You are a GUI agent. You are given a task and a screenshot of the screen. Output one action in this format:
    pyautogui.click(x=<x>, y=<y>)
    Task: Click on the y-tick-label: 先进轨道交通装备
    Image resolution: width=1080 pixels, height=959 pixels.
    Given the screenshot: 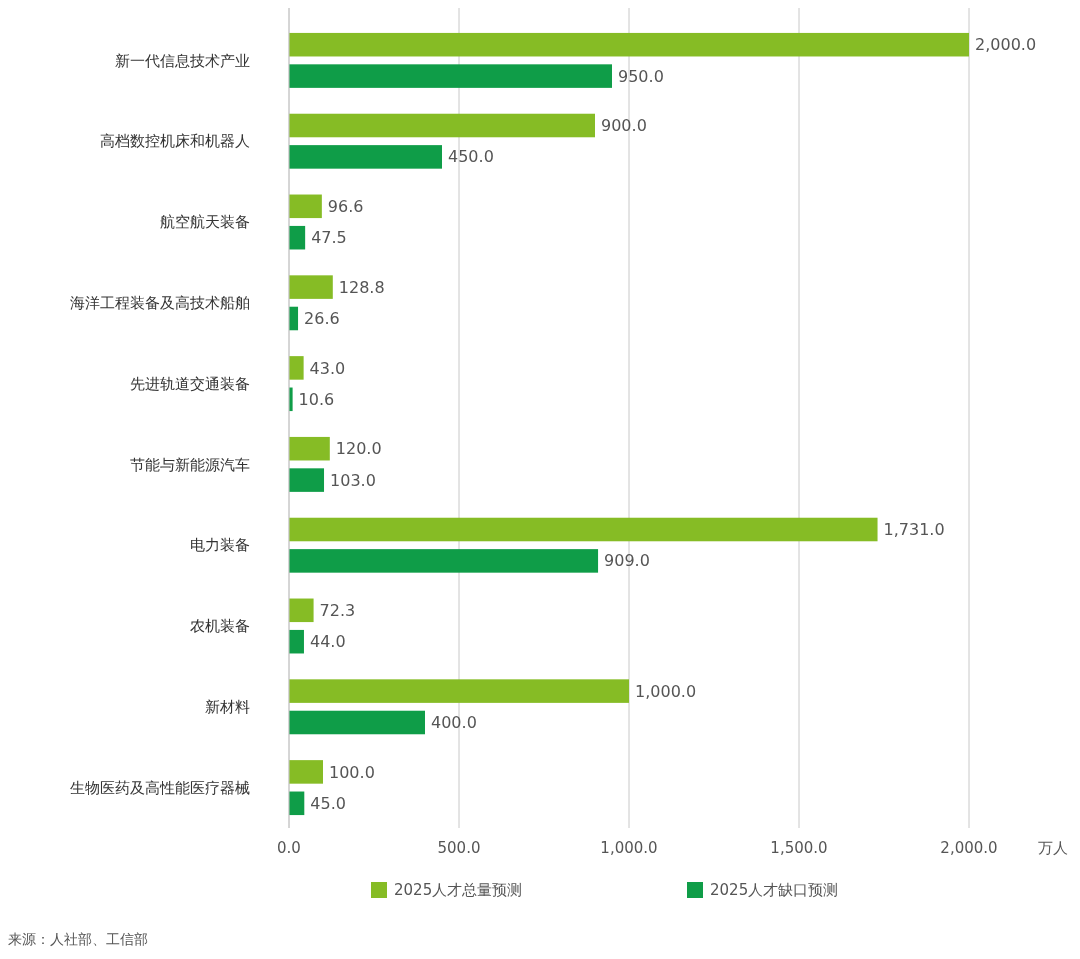 What is the action you would take?
    pyautogui.click(x=190, y=383)
    